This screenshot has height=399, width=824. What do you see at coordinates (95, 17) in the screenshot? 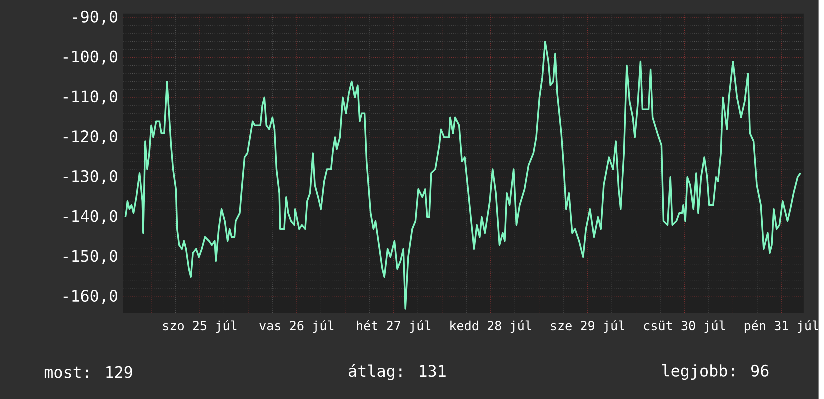
I see `y-tick-label: -90,0` at bounding box center [95, 17].